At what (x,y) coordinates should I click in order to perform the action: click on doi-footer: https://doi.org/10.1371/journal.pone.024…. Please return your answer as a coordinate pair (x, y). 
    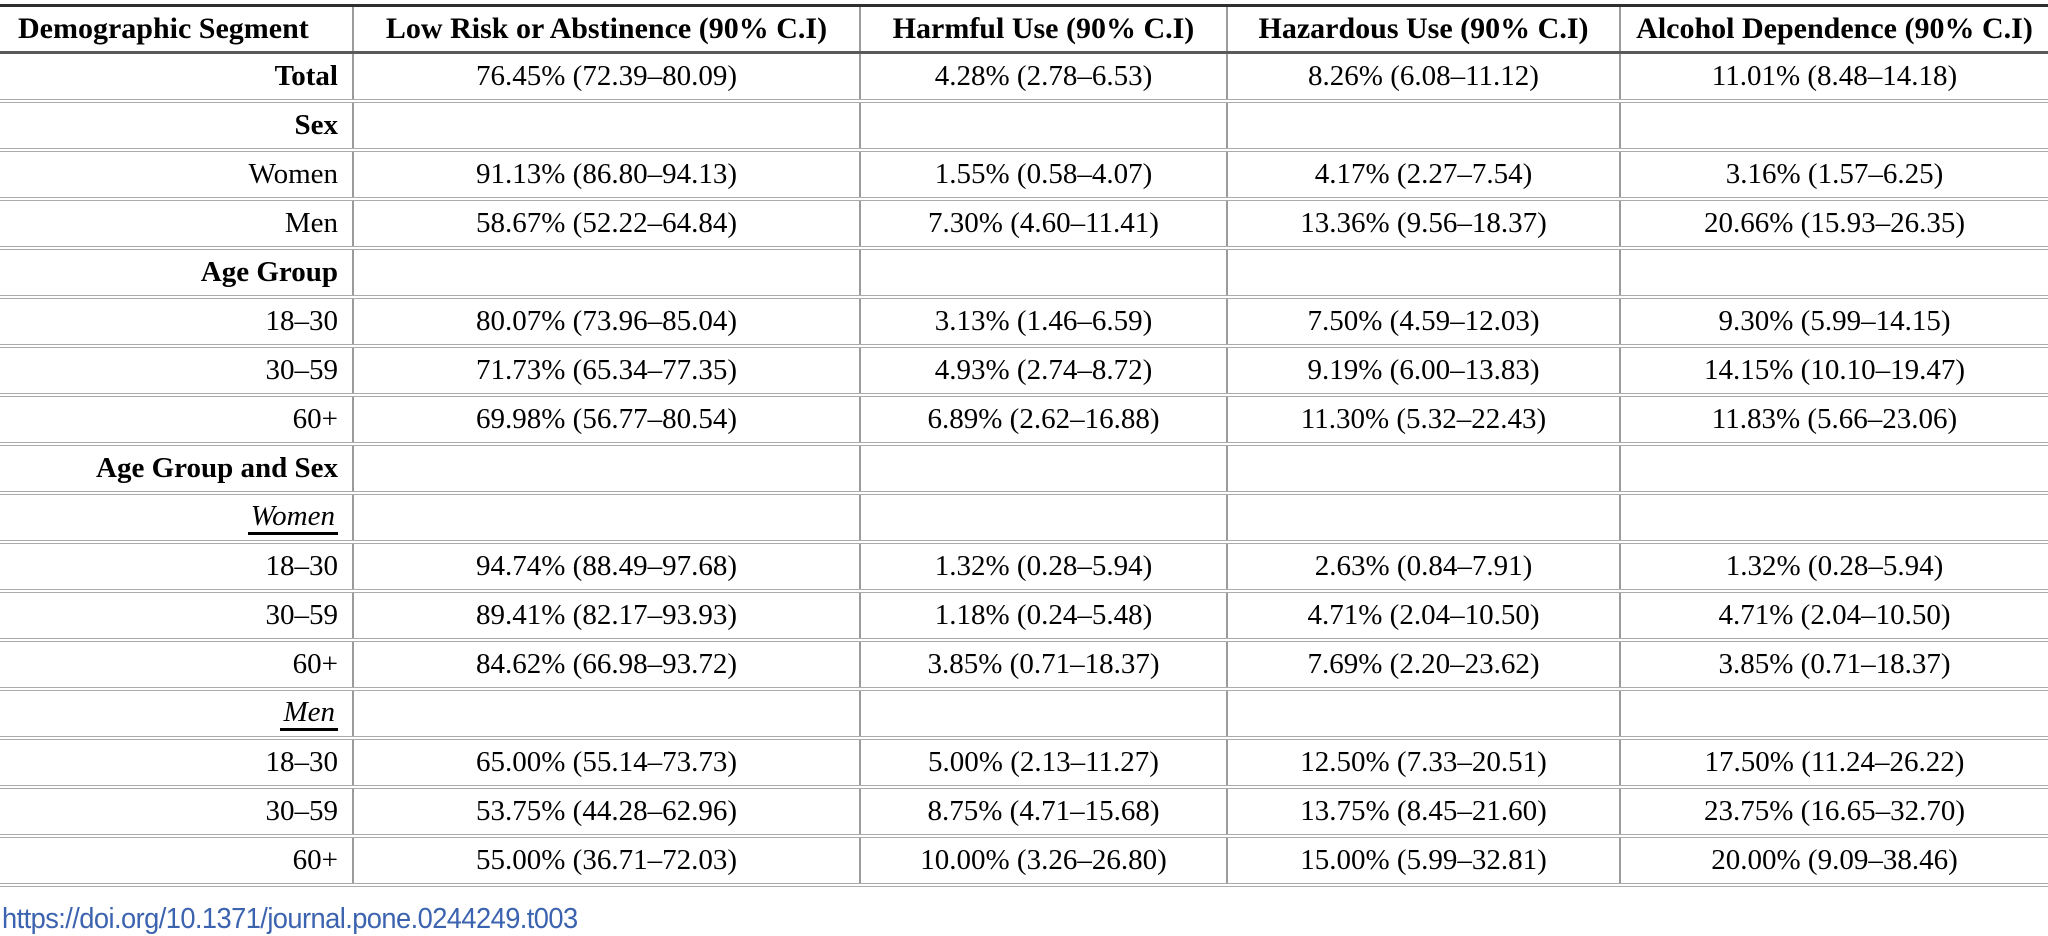
    Looking at the image, I should click on (1025, 919).